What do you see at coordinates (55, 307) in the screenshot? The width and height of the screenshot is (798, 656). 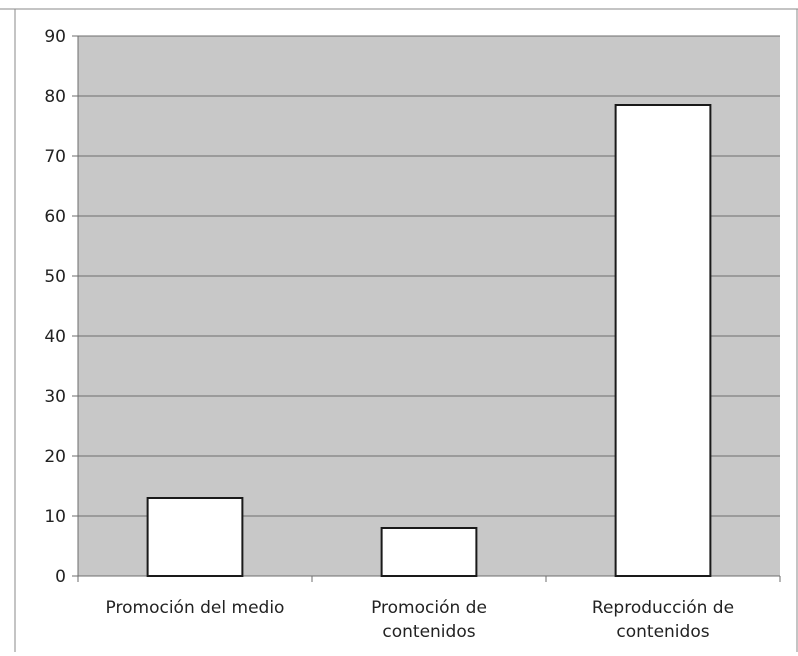 I see `y-tick-labels: 0 10 20 30 40 50 60 70 80 90` at bounding box center [55, 307].